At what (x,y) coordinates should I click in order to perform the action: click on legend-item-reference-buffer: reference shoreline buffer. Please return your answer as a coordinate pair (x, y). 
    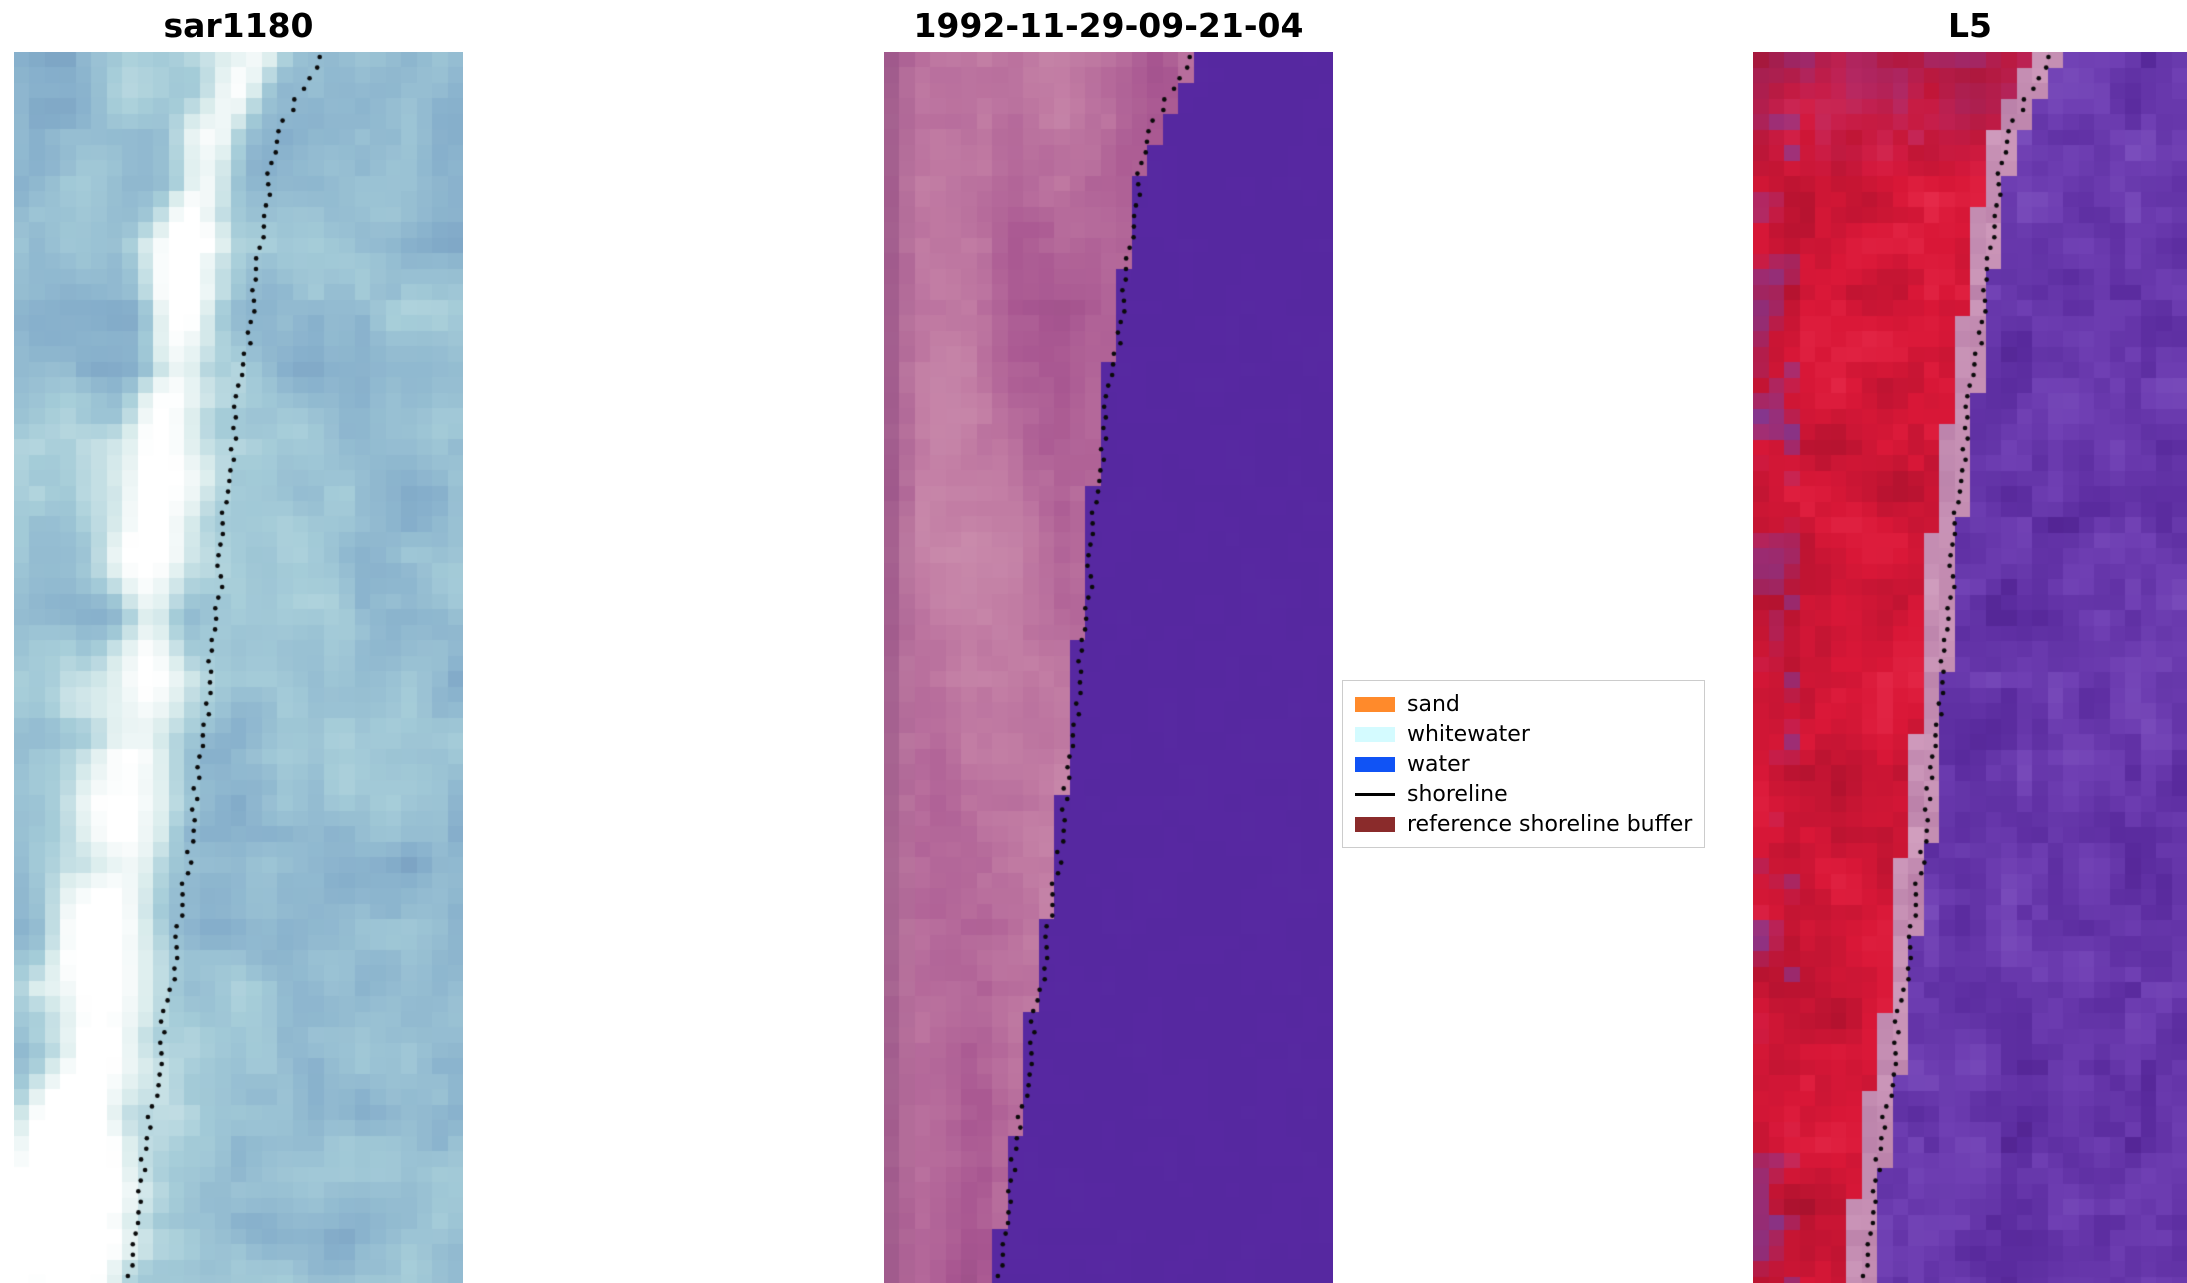
    Looking at the image, I should click on (1523, 824).